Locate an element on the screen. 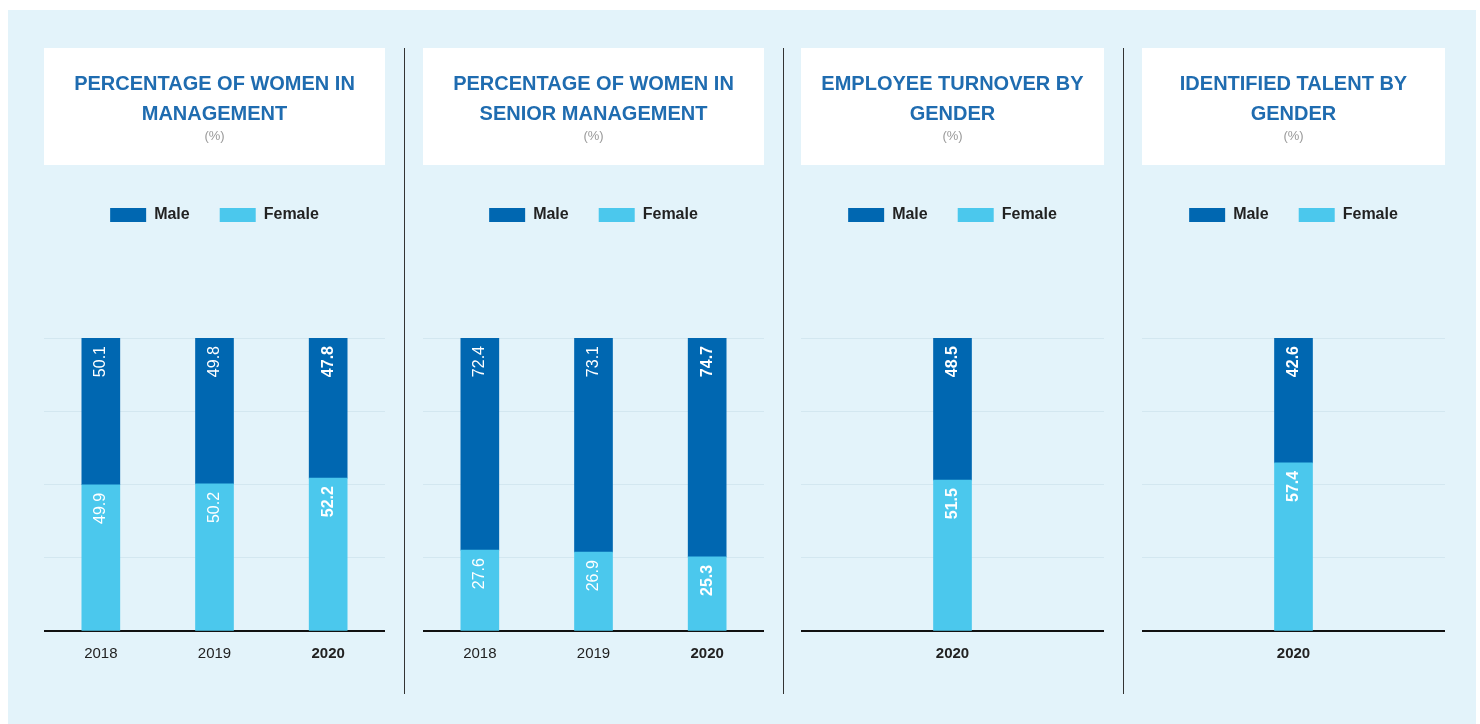 The height and width of the screenshot is (724, 1480). data-label: 25.3 is located at coordinates (706, 580).